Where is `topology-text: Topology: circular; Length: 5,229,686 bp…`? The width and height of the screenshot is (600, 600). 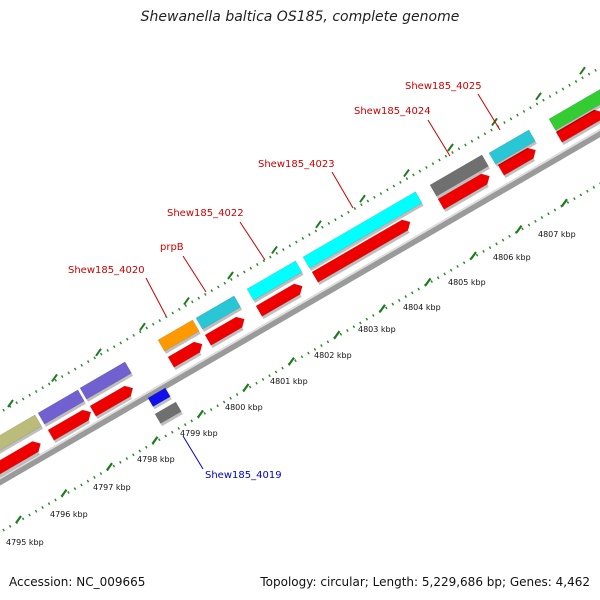
topology-text: Topology: circular; Length: 5,229,686 bp… is located at coordinates (425, 582).